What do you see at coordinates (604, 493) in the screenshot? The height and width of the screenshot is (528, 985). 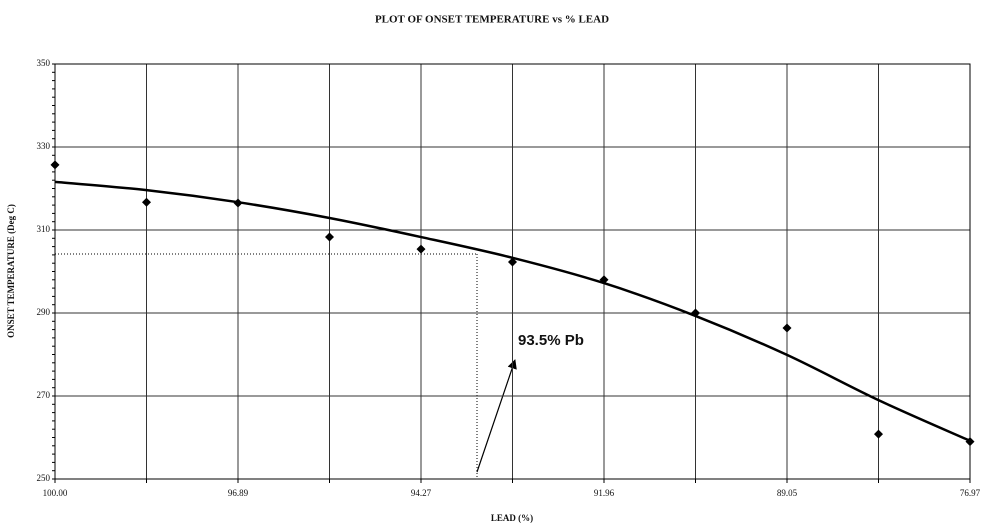 I see `x-tick-label: 91.96` at bounding box center [604, 493].